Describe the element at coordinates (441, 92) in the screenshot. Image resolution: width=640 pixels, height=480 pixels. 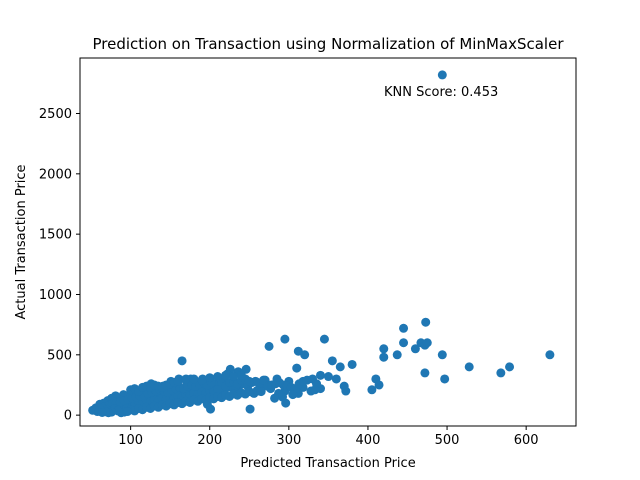
I see `knn-score-annotation: KNN Score: 0.453` at that location.